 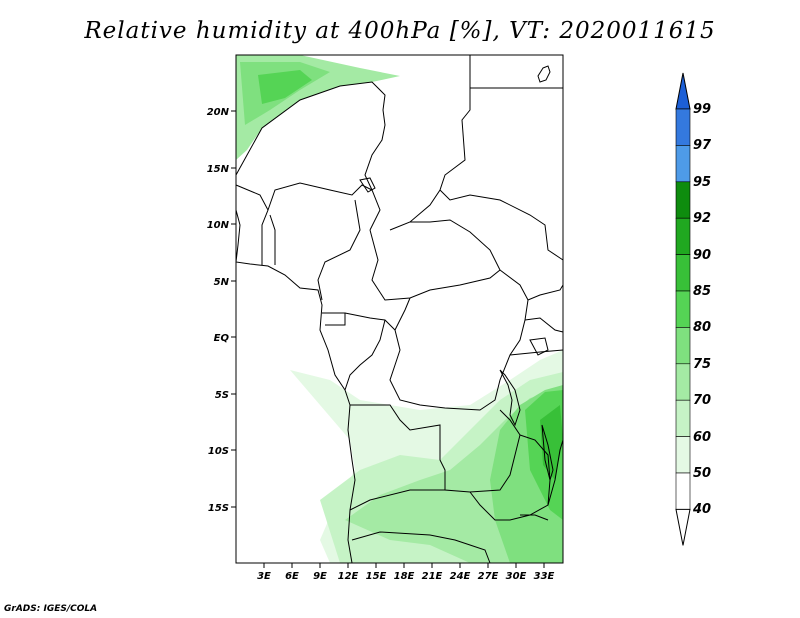 What do you see at coordinates (432, 576) in the screenshot?
I see `lon-tick-label: 21E` at bounding box center [432, 576].